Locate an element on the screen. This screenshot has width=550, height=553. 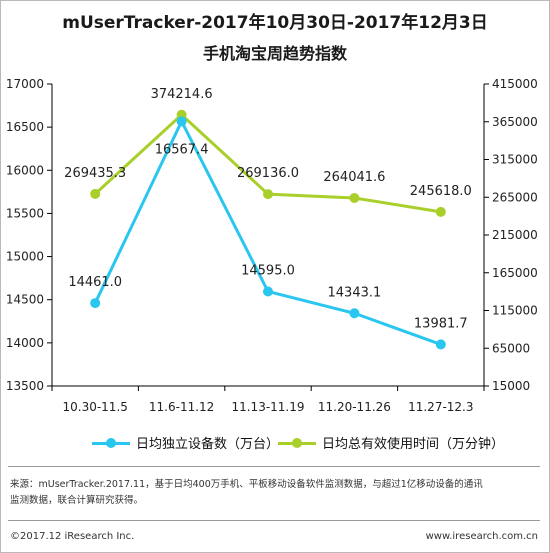
chart-subtitle: 手机淘宝周趋势指数 is located at coordinates (274, 53).